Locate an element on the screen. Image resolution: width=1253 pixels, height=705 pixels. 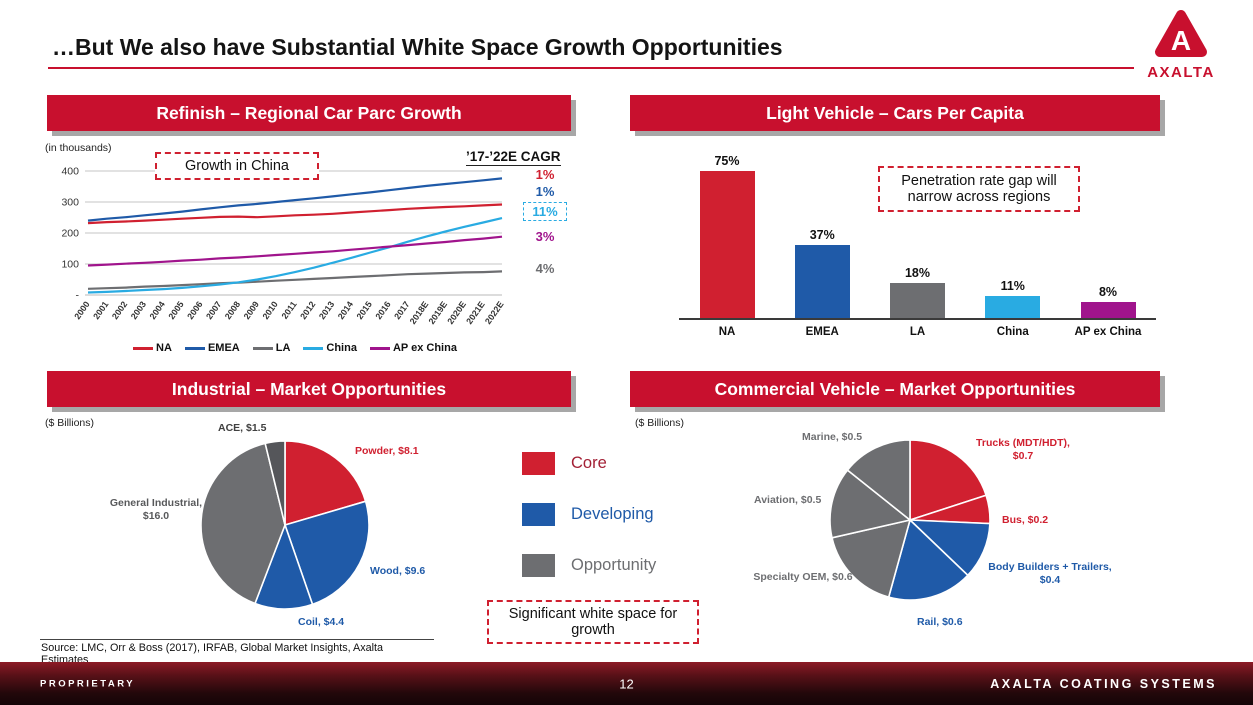
svg-text: 2005 is located at coordinates (175, 310).